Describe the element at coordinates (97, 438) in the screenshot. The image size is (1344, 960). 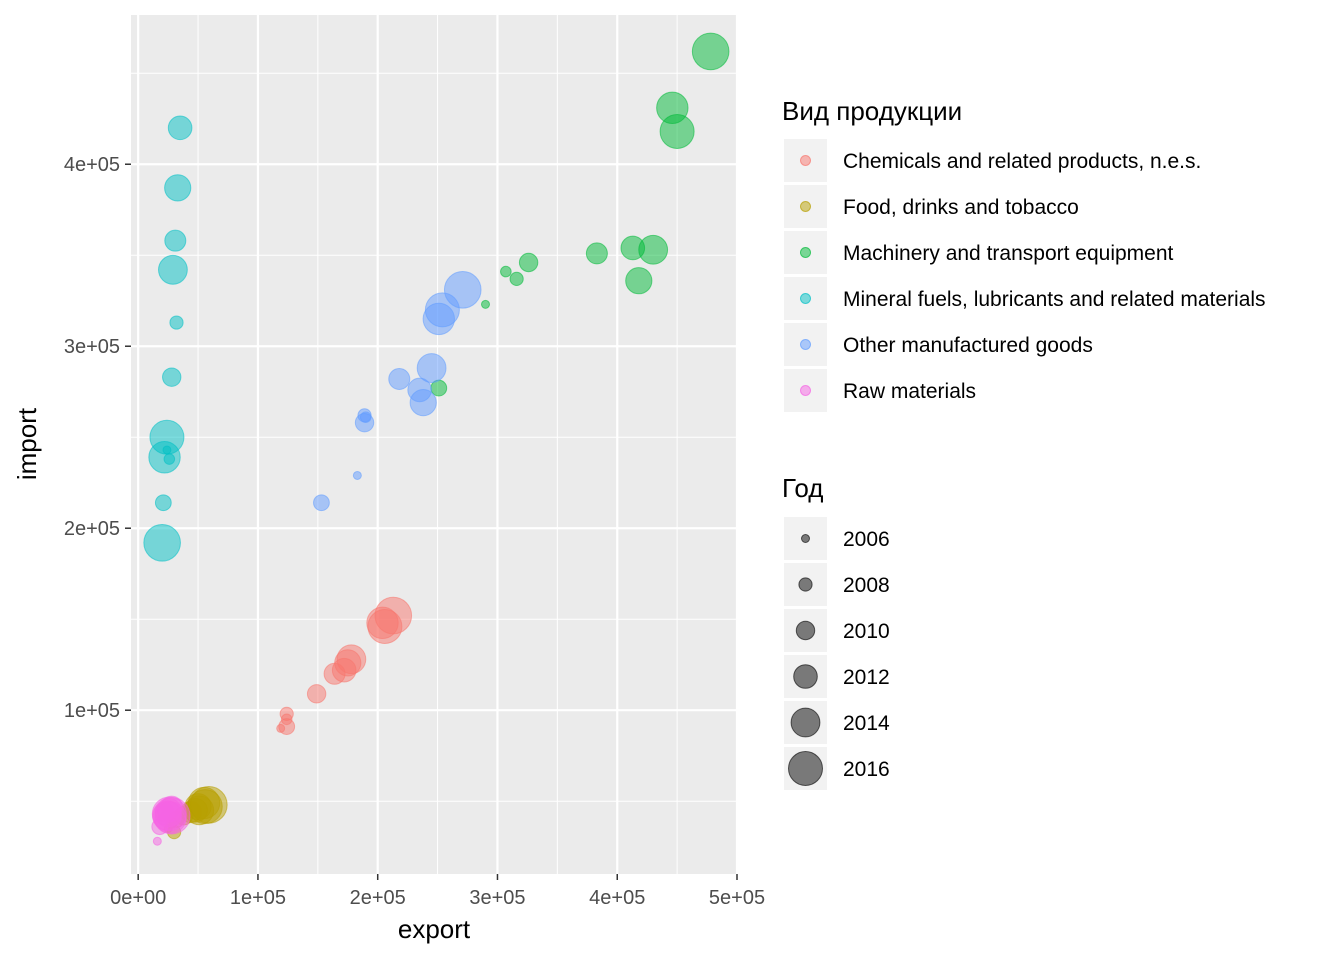
I see `y-axis: 1e+05 2e+05 3e+05 4e+05` at that location.